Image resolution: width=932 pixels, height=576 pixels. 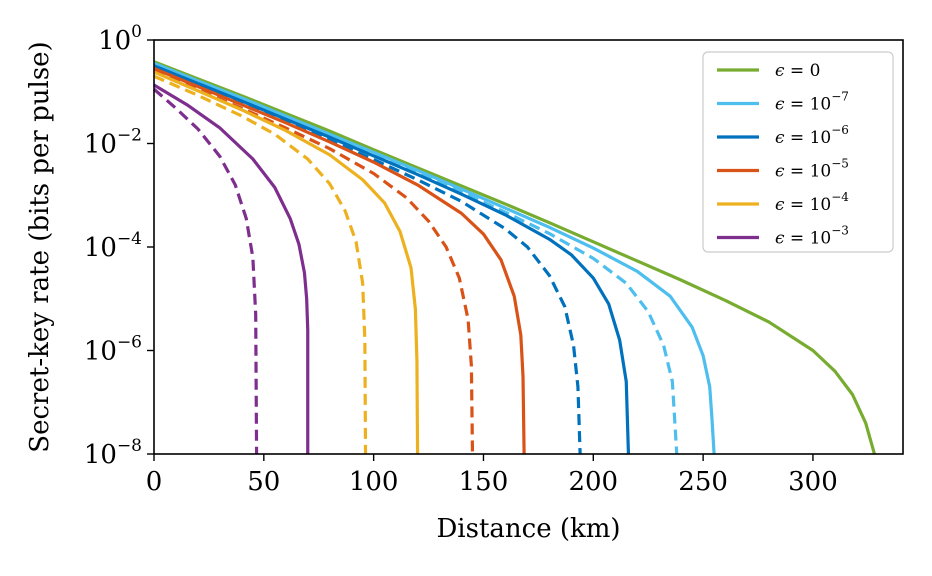 What do you see at coordinates (129, 343) in the screenshot?
I see `y-tick-exponent: −6` at bounding box center [129, 343].